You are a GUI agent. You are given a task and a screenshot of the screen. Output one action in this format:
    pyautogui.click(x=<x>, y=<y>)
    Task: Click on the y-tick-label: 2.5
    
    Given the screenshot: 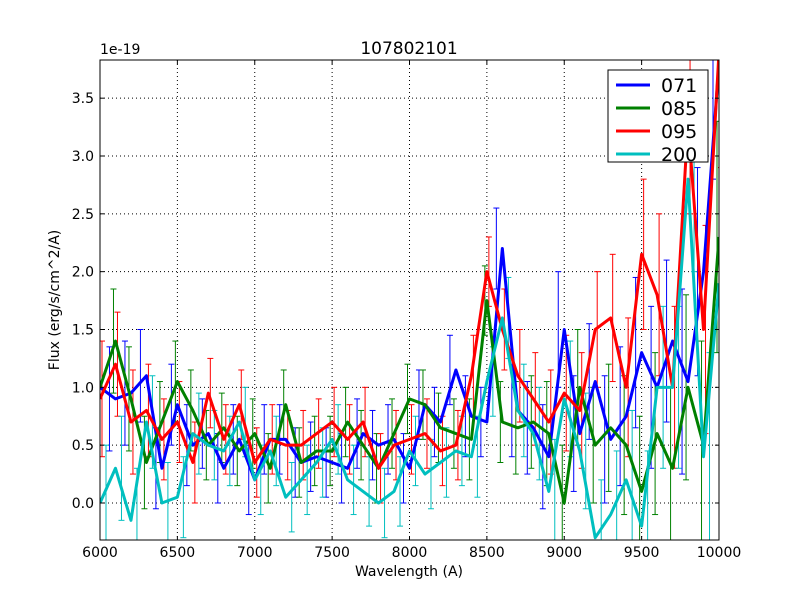 What is the action you would take?
    pyautogui.click(x=83, y=215)
    